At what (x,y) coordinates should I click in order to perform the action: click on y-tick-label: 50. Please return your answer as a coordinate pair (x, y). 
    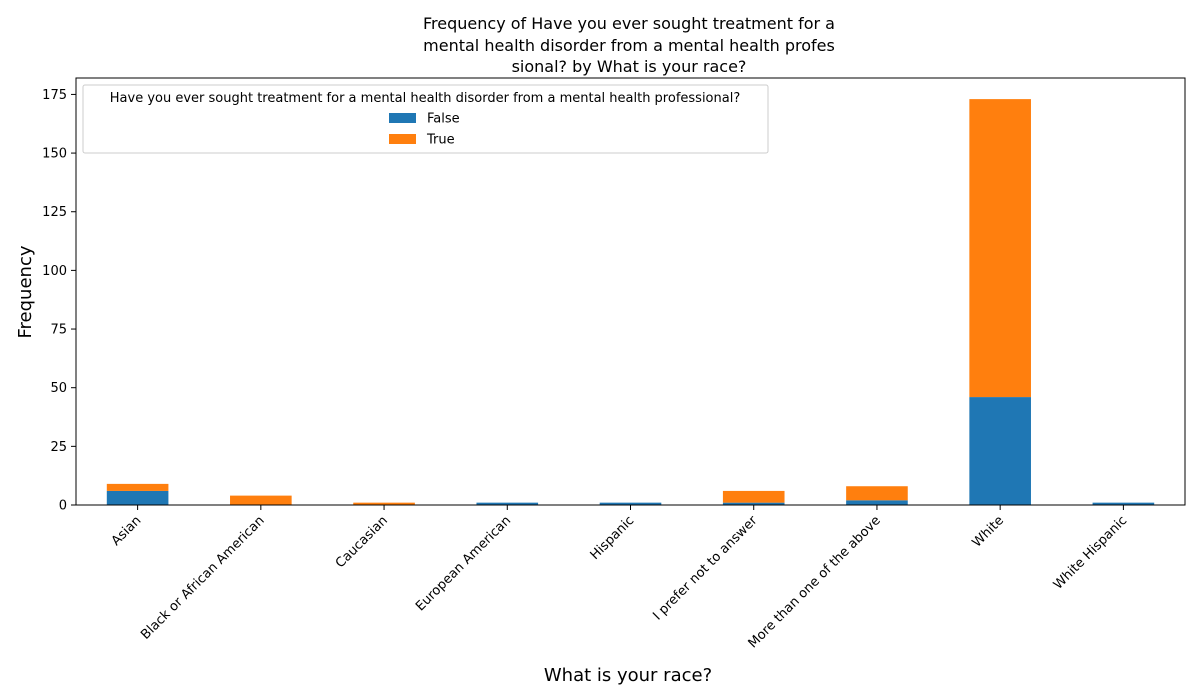
    Looking at the image, I should click on (58, 388).